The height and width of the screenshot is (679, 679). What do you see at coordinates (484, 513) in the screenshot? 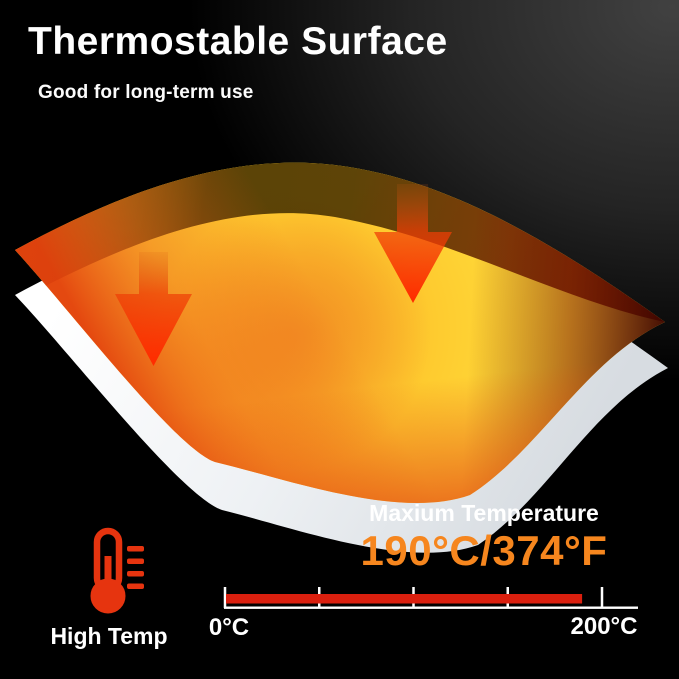
I see `max-temp-label: Maxium Temperature` at bounding box center [484, 513].